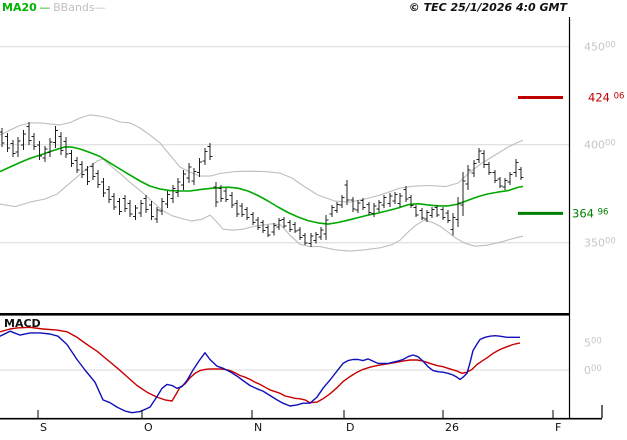  Describe the element at coordinates (558, 427) in the screenshot. I see `x-axis-tick-label: F` at that location.